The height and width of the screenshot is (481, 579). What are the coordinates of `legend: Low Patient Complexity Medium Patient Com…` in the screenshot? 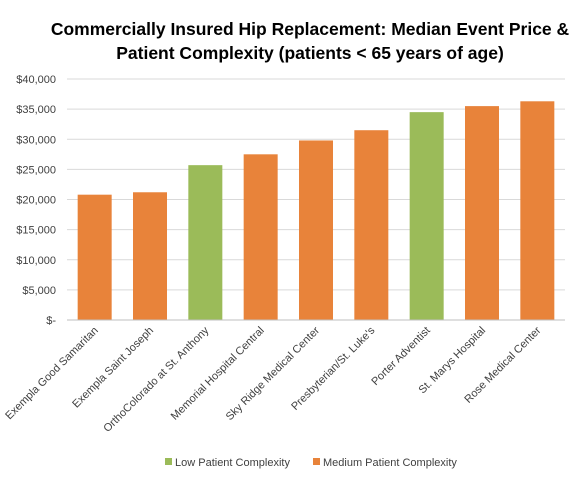 It's located at (311, 463).